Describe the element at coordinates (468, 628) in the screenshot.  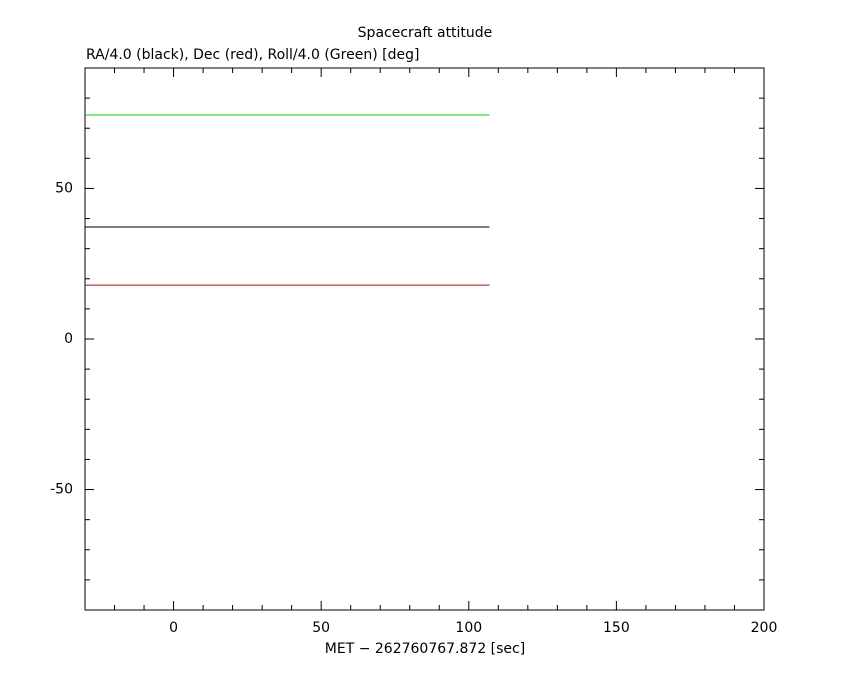
I see `x-tick-label: 100` at that location.